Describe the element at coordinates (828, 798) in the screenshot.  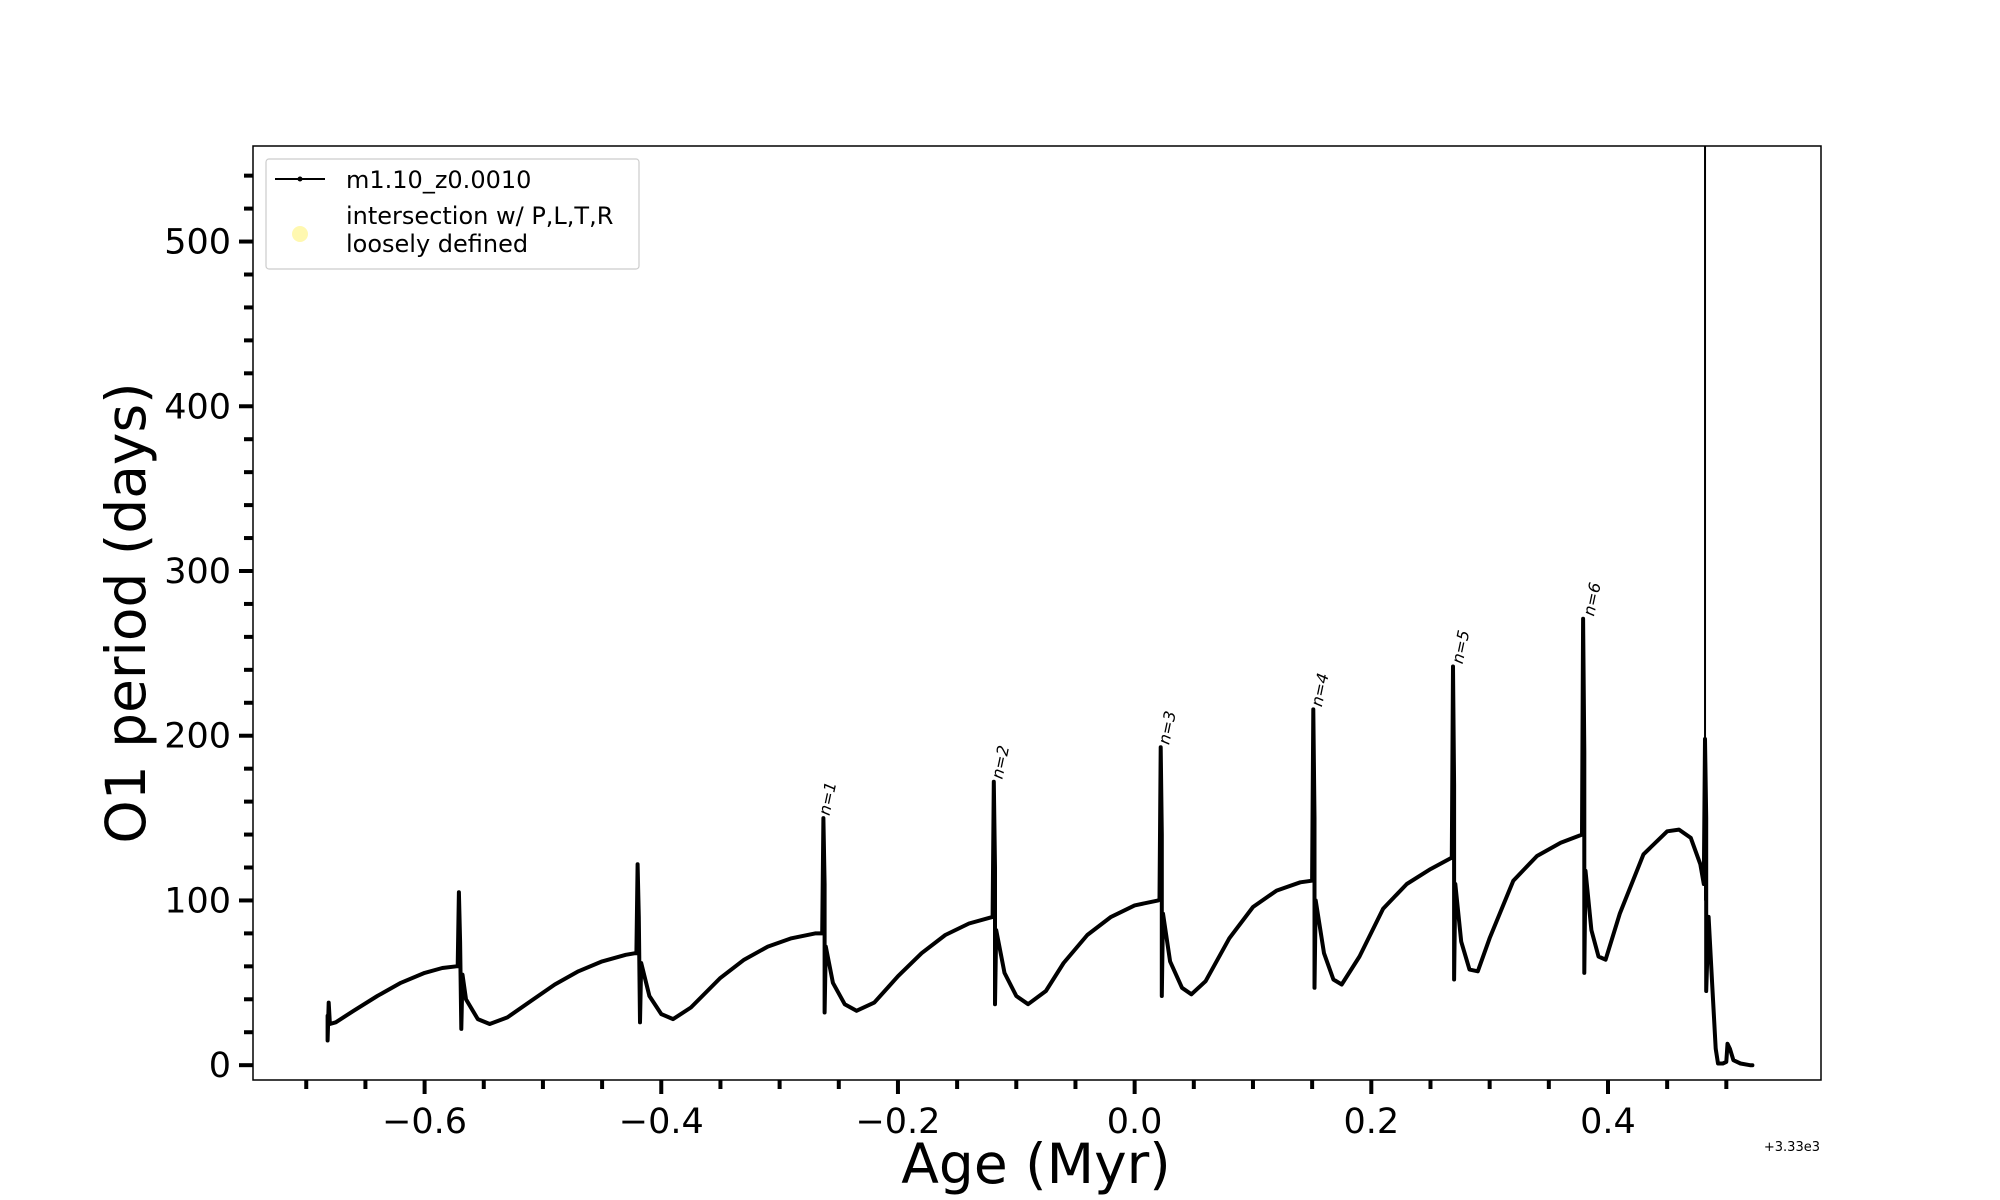
I see `pulse-label: n=1` at that location.